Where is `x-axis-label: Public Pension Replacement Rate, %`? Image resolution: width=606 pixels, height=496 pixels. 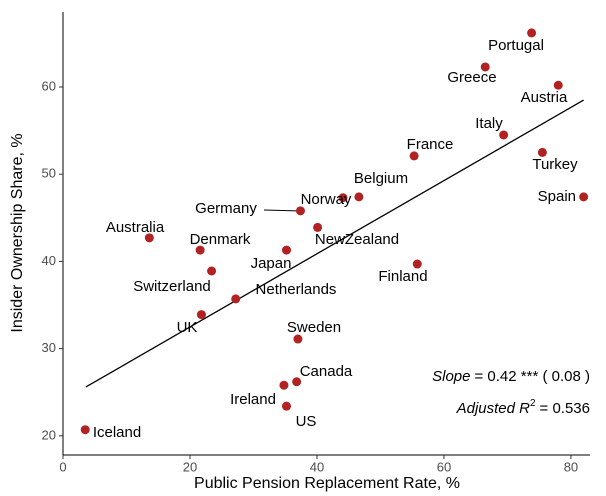 x-axis-label: Public Pension Replacement Rate, % is located at coordinates (327, 483).